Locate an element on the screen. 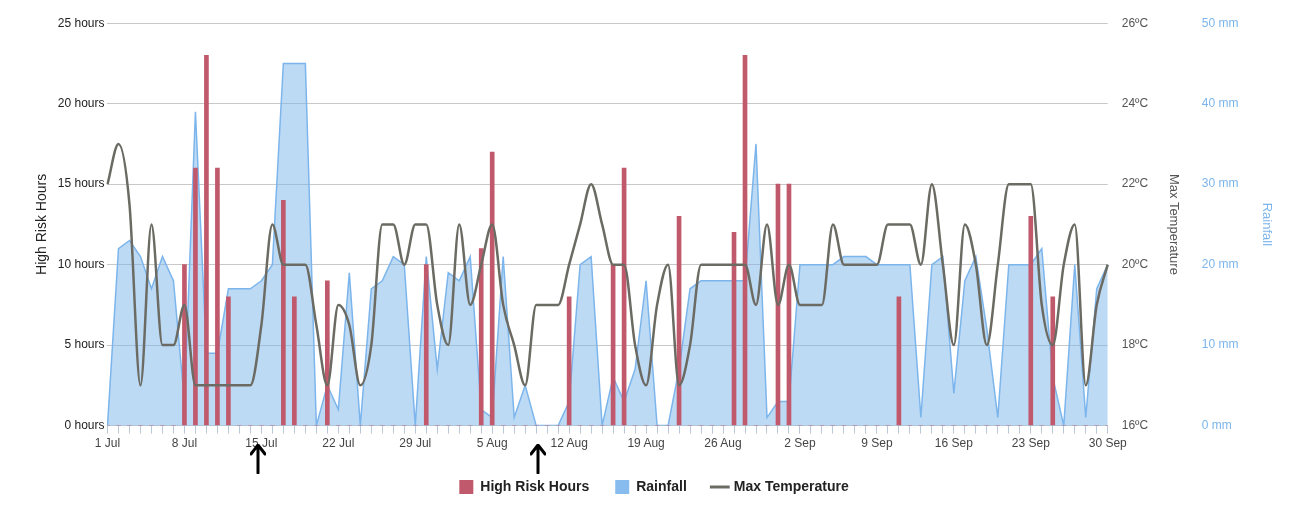 The height and width of the screenshot is (508, 1298). y2-tick-label: 16ºC is located at coordinates (1135, 424).